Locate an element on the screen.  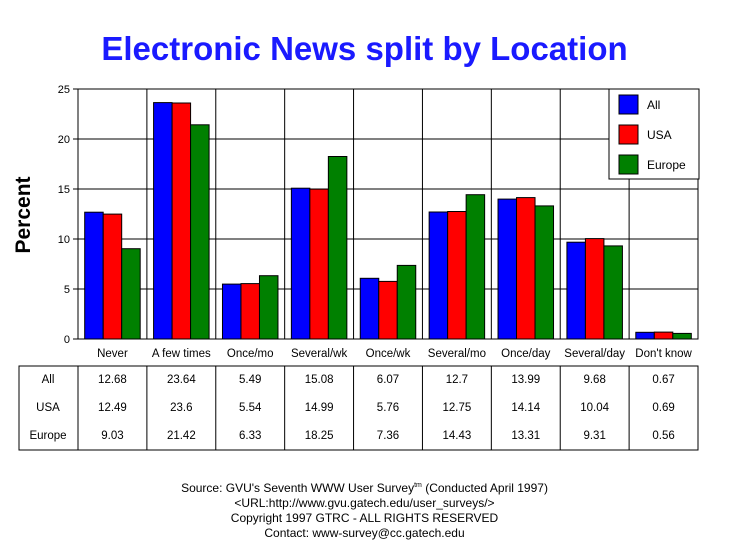
y-tick-label: 20 is located at coordinates (64, 140).